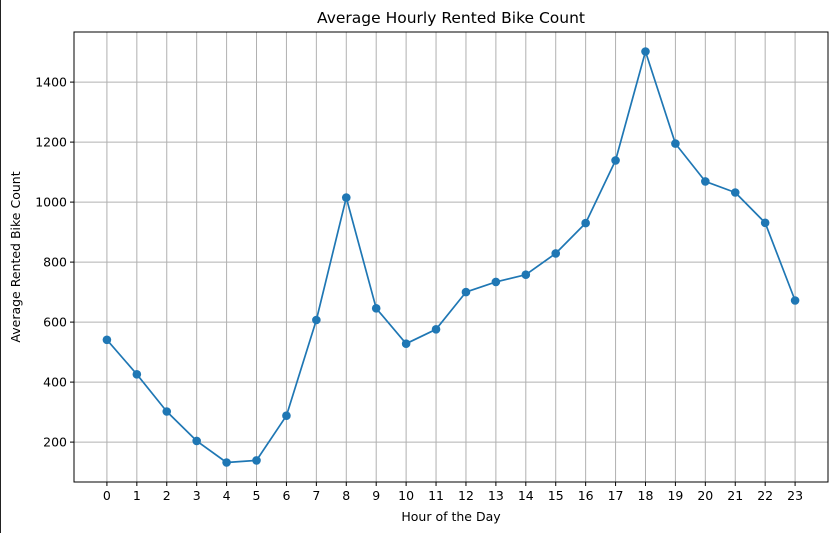  Describe the element at coordinates (406, 495) in the screenshot. I see `x-tick-label: 10` at that location.